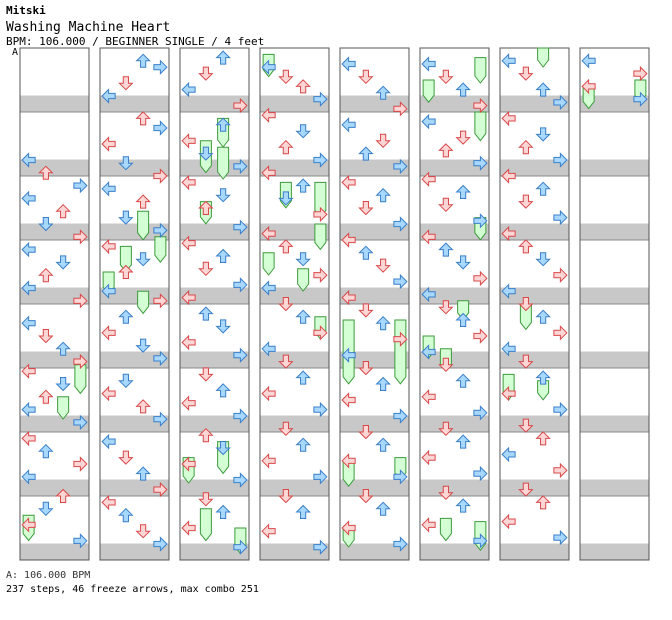 This screenshot has width=672, height=620. What do you see at coordinates (26, 10) in the screenshot?
I see `artist-name: Mitski` at bounding box center [26, 10].